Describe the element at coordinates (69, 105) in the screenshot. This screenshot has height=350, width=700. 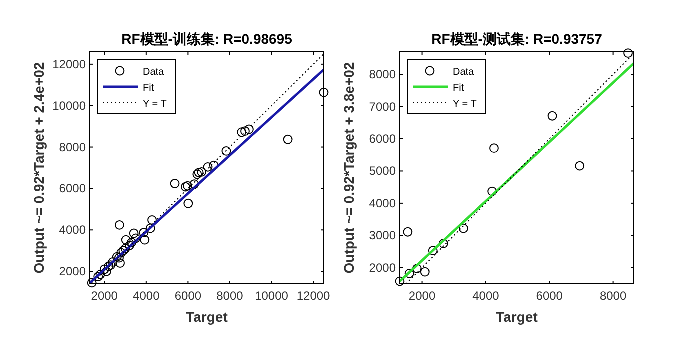
I see `y-tick-label: 10000` at that location.